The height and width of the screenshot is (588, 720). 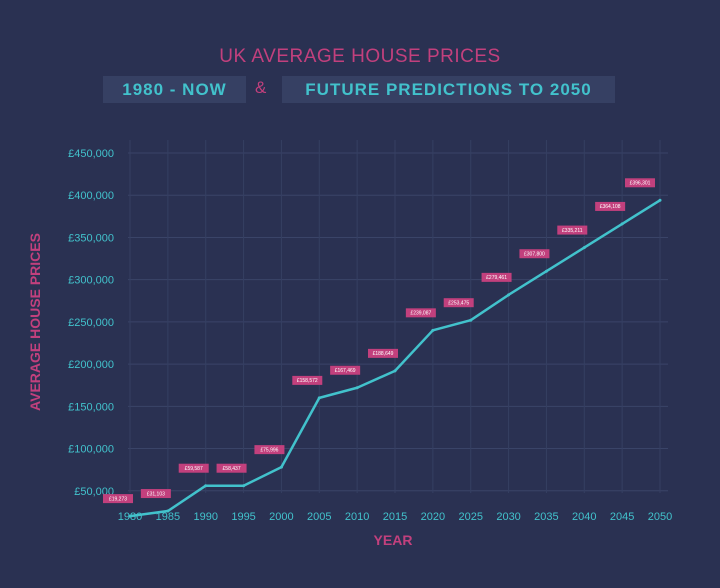 I want to click on y-tick-label: £100,000, so click(x=91, y=450).